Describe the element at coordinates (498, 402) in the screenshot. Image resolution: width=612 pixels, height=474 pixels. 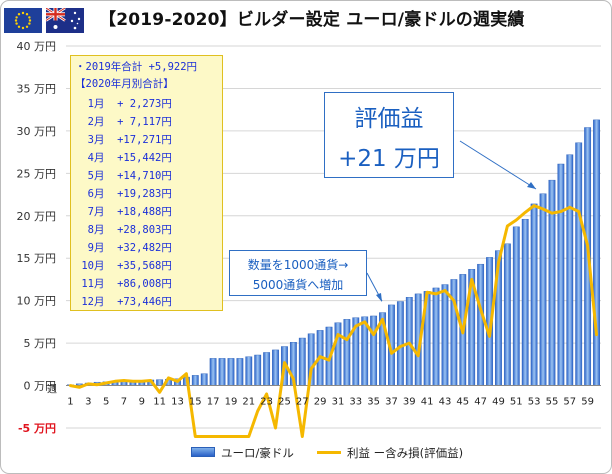
I see `x-tick-label: 49` at that location.